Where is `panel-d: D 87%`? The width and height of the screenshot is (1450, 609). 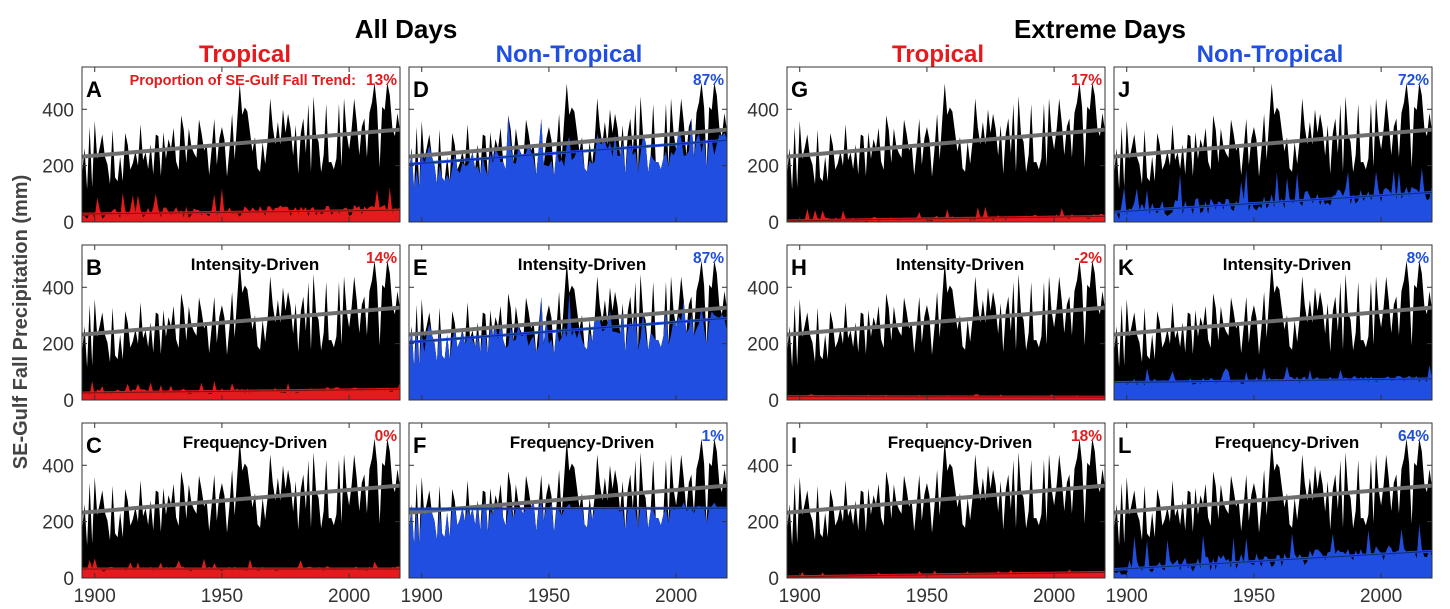 panel-d: D 87% is located at coordinates (568, 144).